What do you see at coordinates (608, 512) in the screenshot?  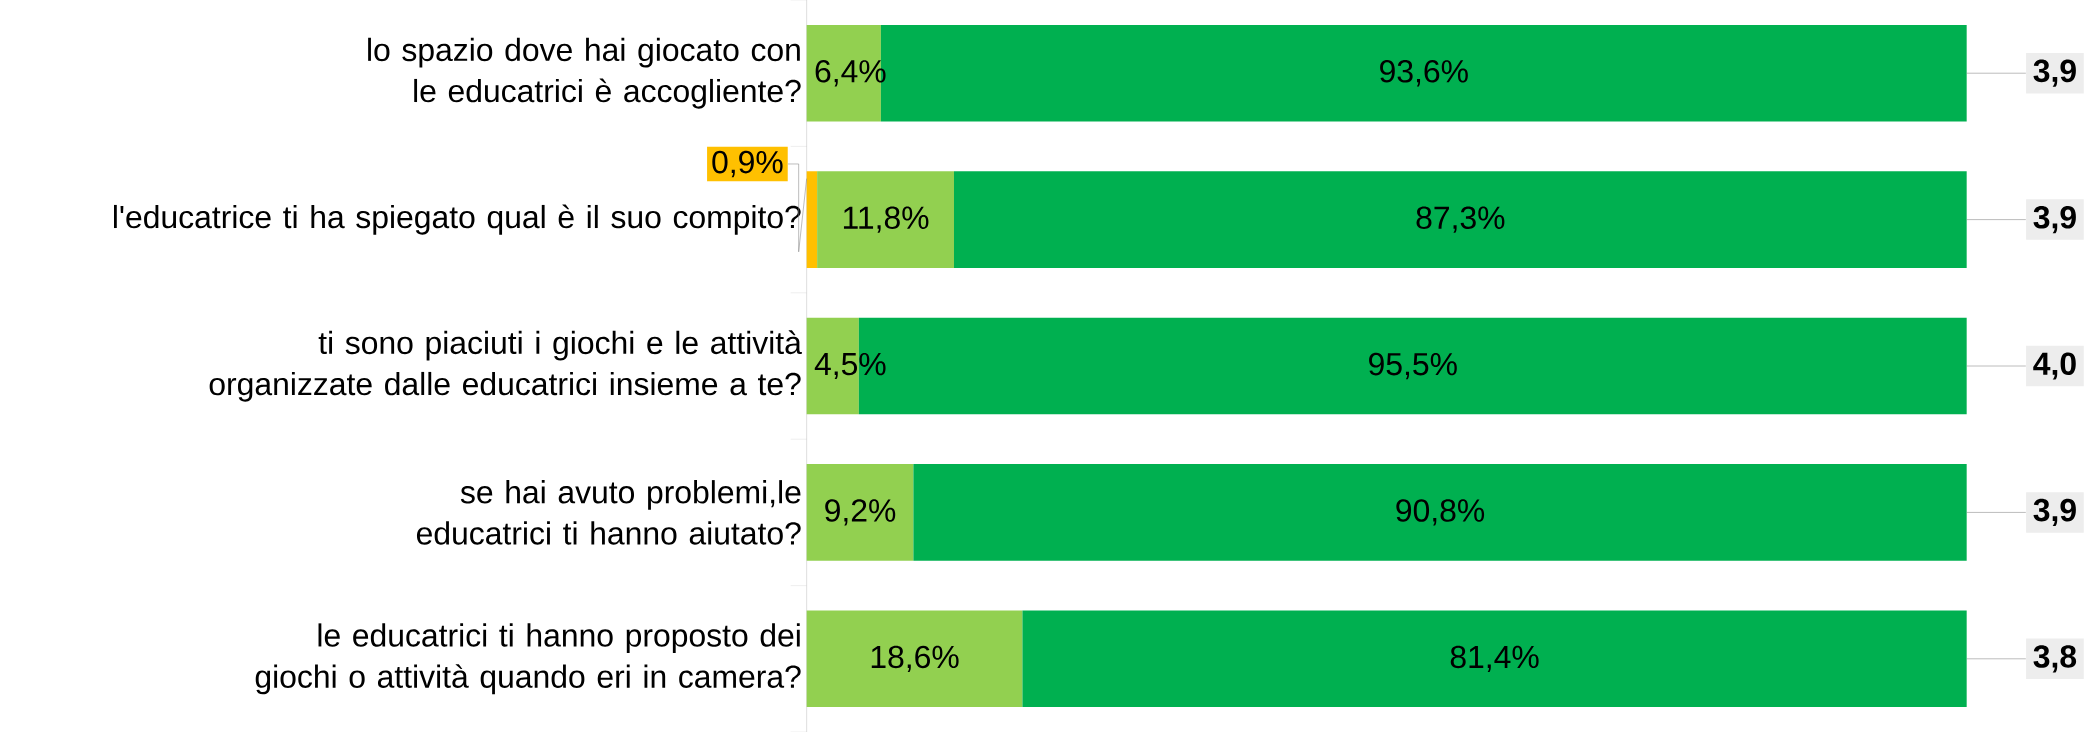 I see `y-tick-label: se hai avuto problemi,le educatrici ti hanno aiutato?` at bounding box center [608, 512].